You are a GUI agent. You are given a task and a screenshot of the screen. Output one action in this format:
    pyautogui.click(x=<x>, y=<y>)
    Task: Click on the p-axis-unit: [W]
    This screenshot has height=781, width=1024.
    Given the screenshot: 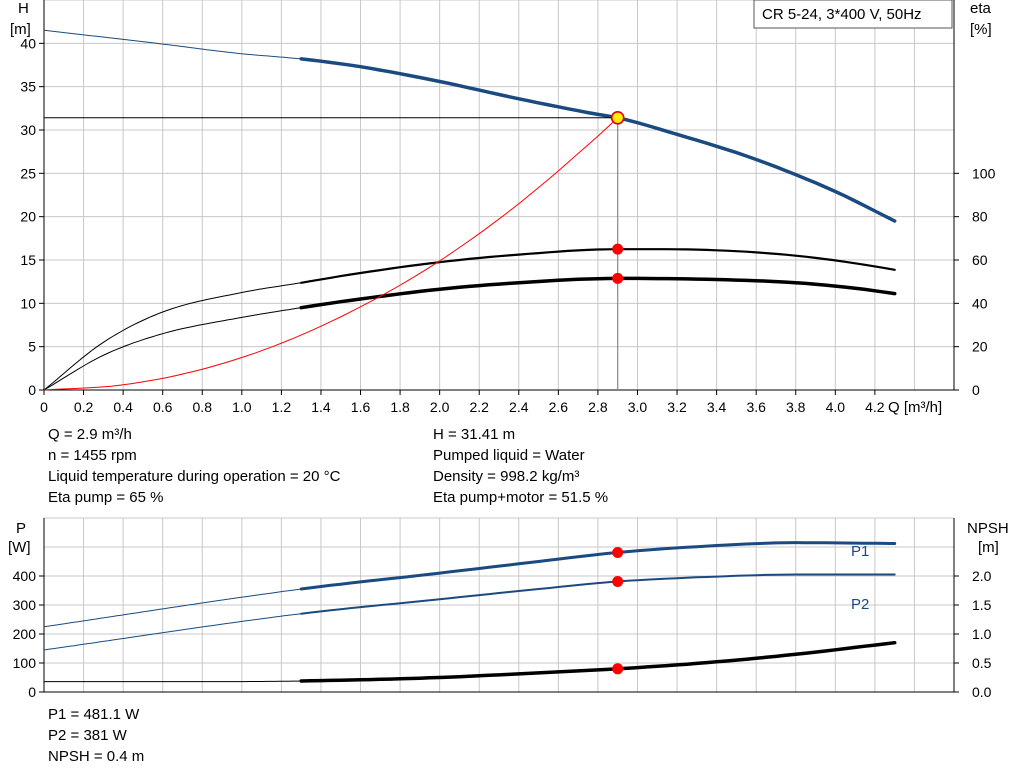 What is the action you would take?
    pyautogui.click(x=19, y=547)
    